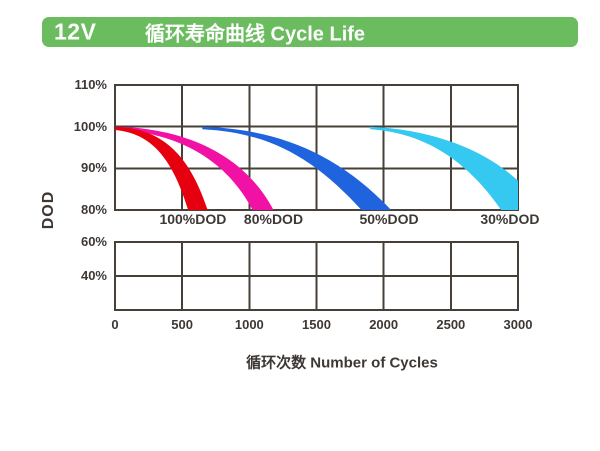  Describe the element at coordinates (342, 363) in the screenshot. I see `x-axis-title: 循环次数 Number of Cycles` at that location.